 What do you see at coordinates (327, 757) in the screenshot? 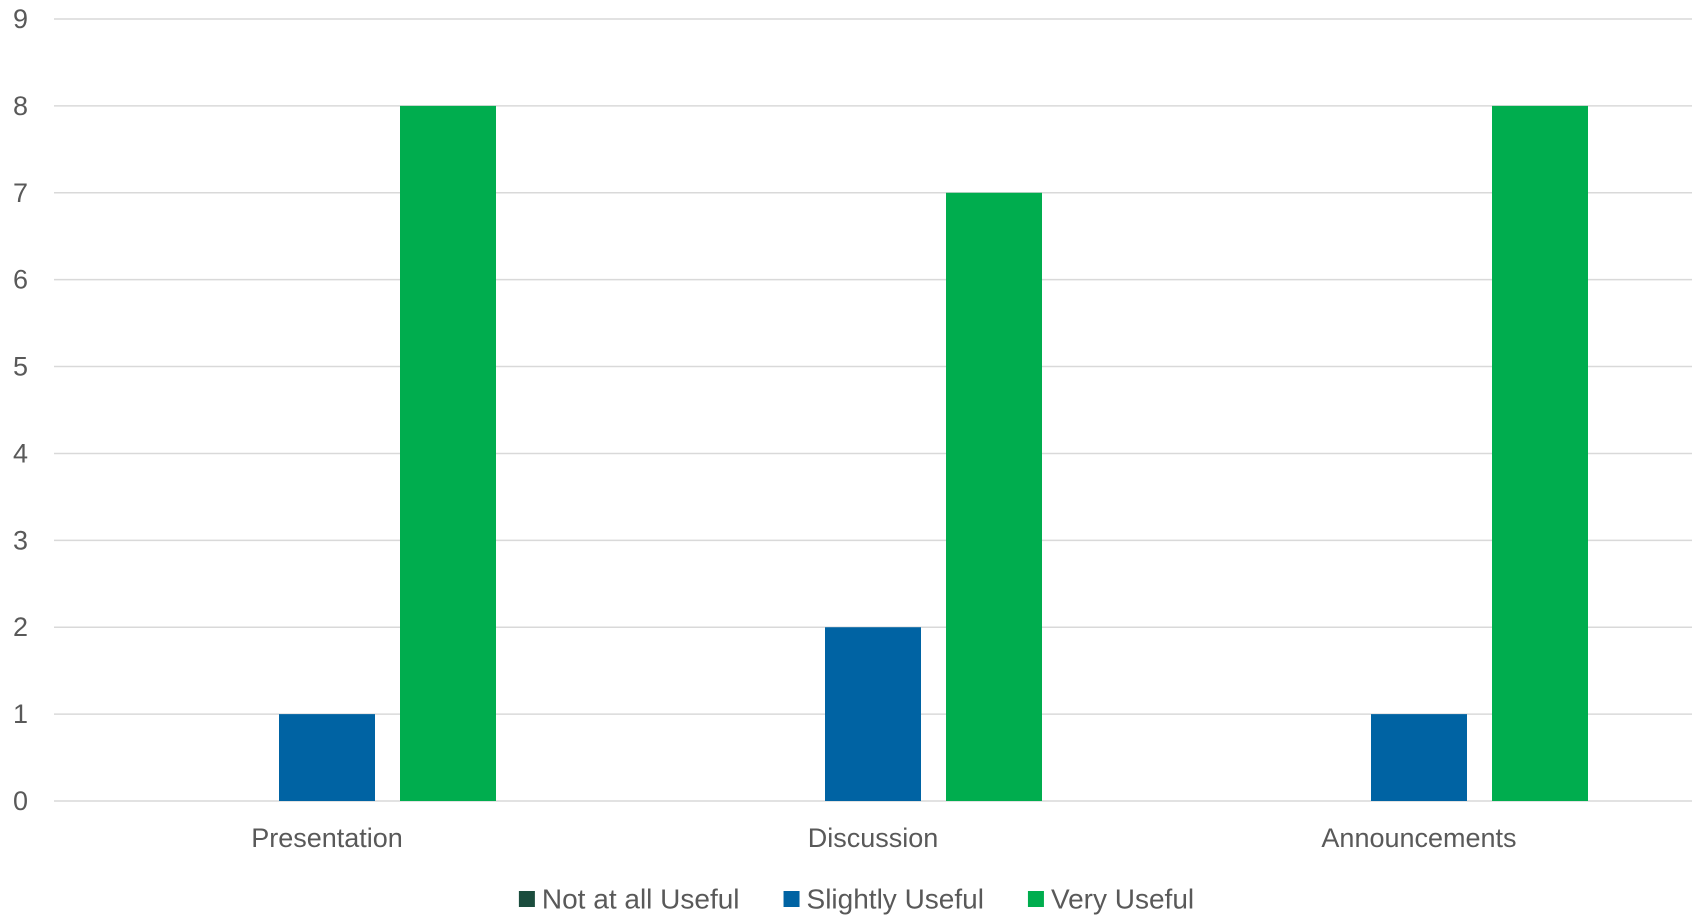
I see `bar-presentation-slightly-useful` at bounding box center [327, 757].